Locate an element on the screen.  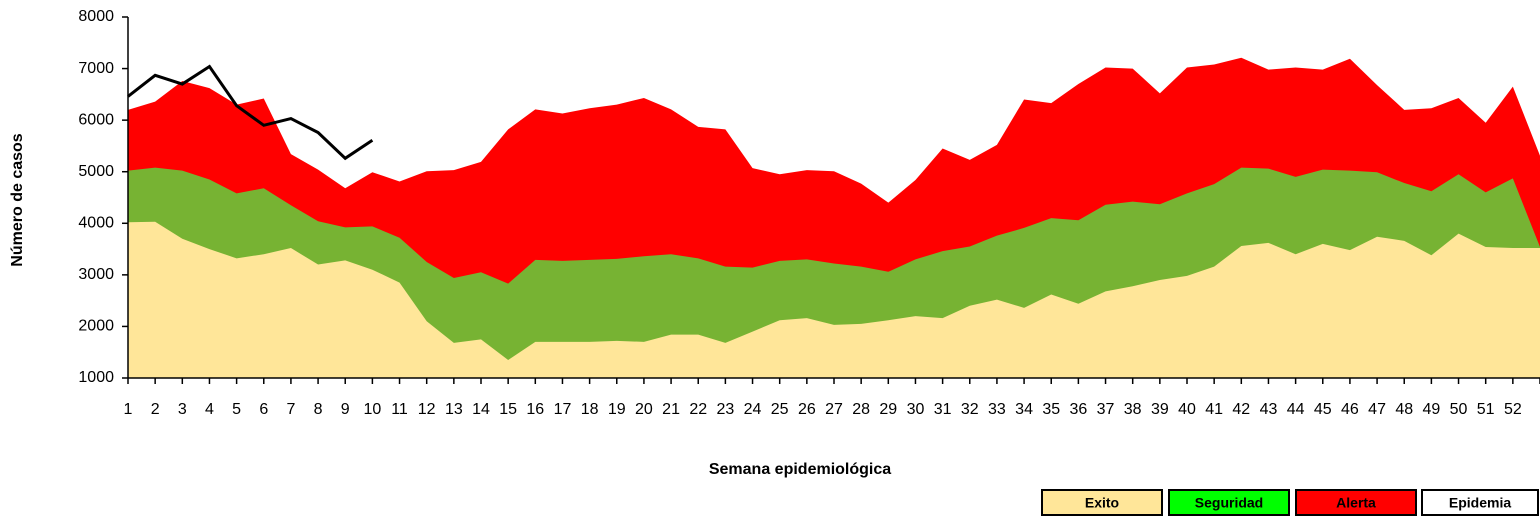
y-tick-label: 2000 is located at coordinates (96, 326).